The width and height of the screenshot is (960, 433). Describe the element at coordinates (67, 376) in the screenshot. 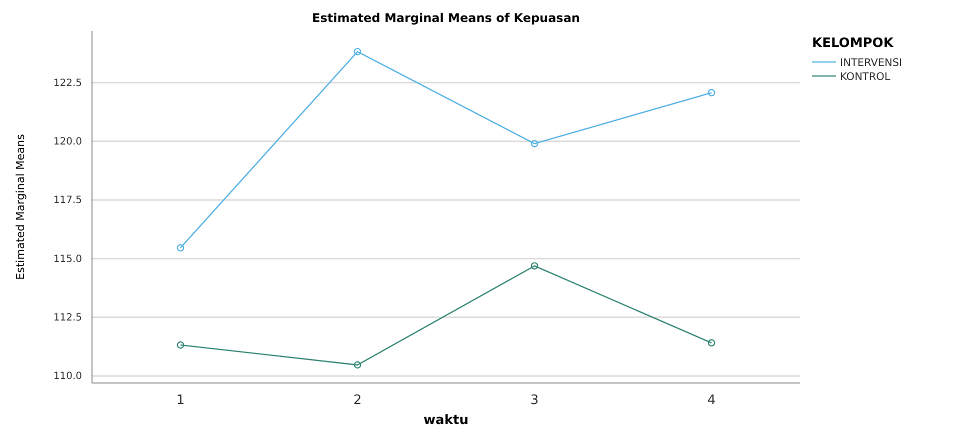

I see `y-tick-label: 110.0` at that location.